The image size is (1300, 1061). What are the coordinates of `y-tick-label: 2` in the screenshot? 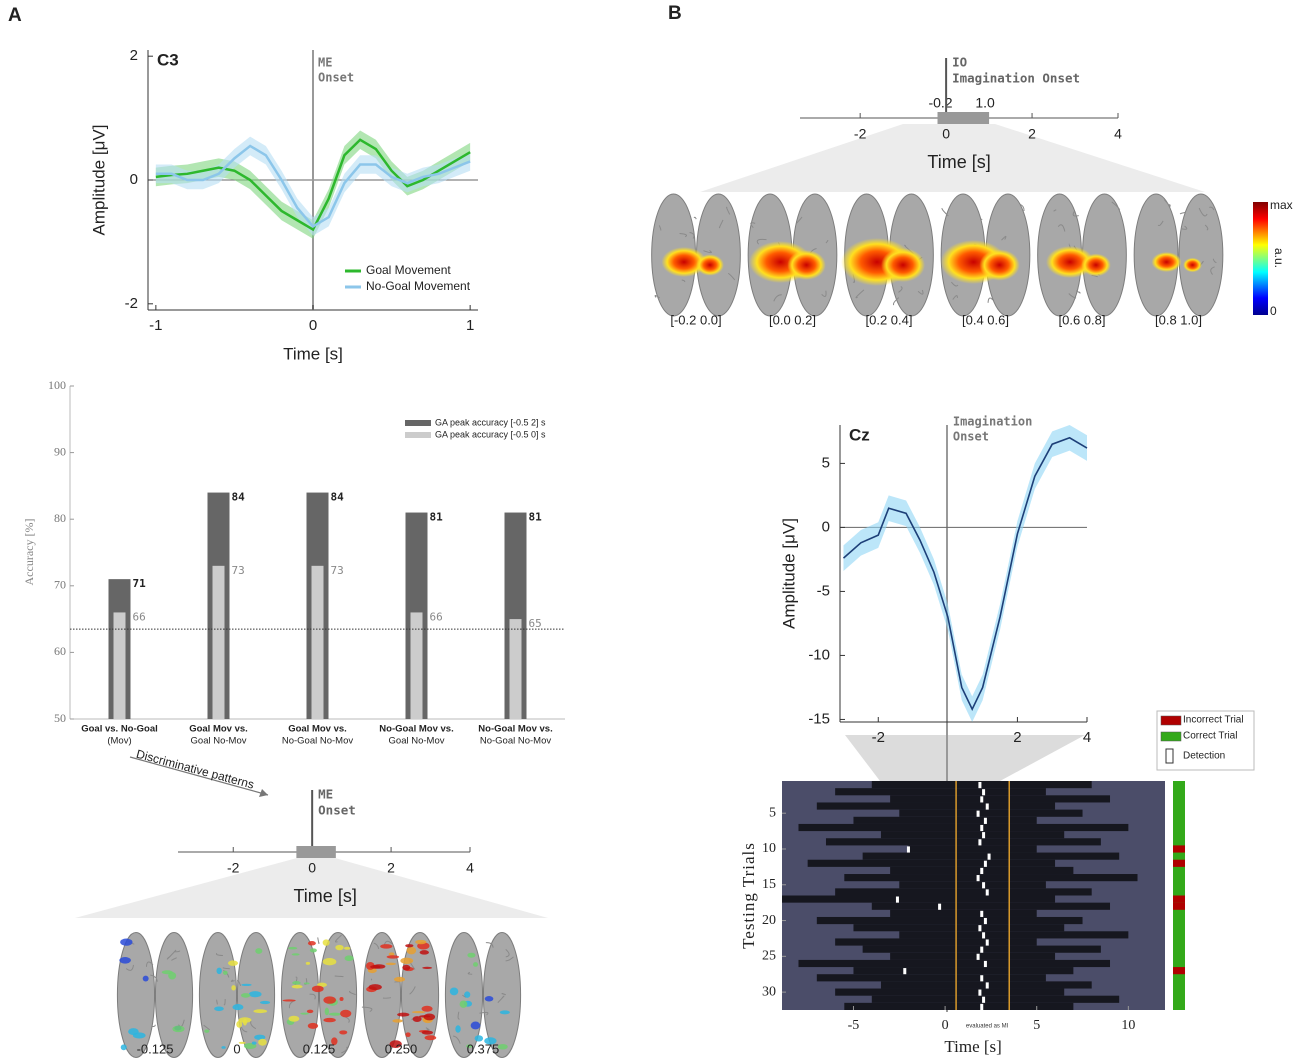 It's located at (134, 55).